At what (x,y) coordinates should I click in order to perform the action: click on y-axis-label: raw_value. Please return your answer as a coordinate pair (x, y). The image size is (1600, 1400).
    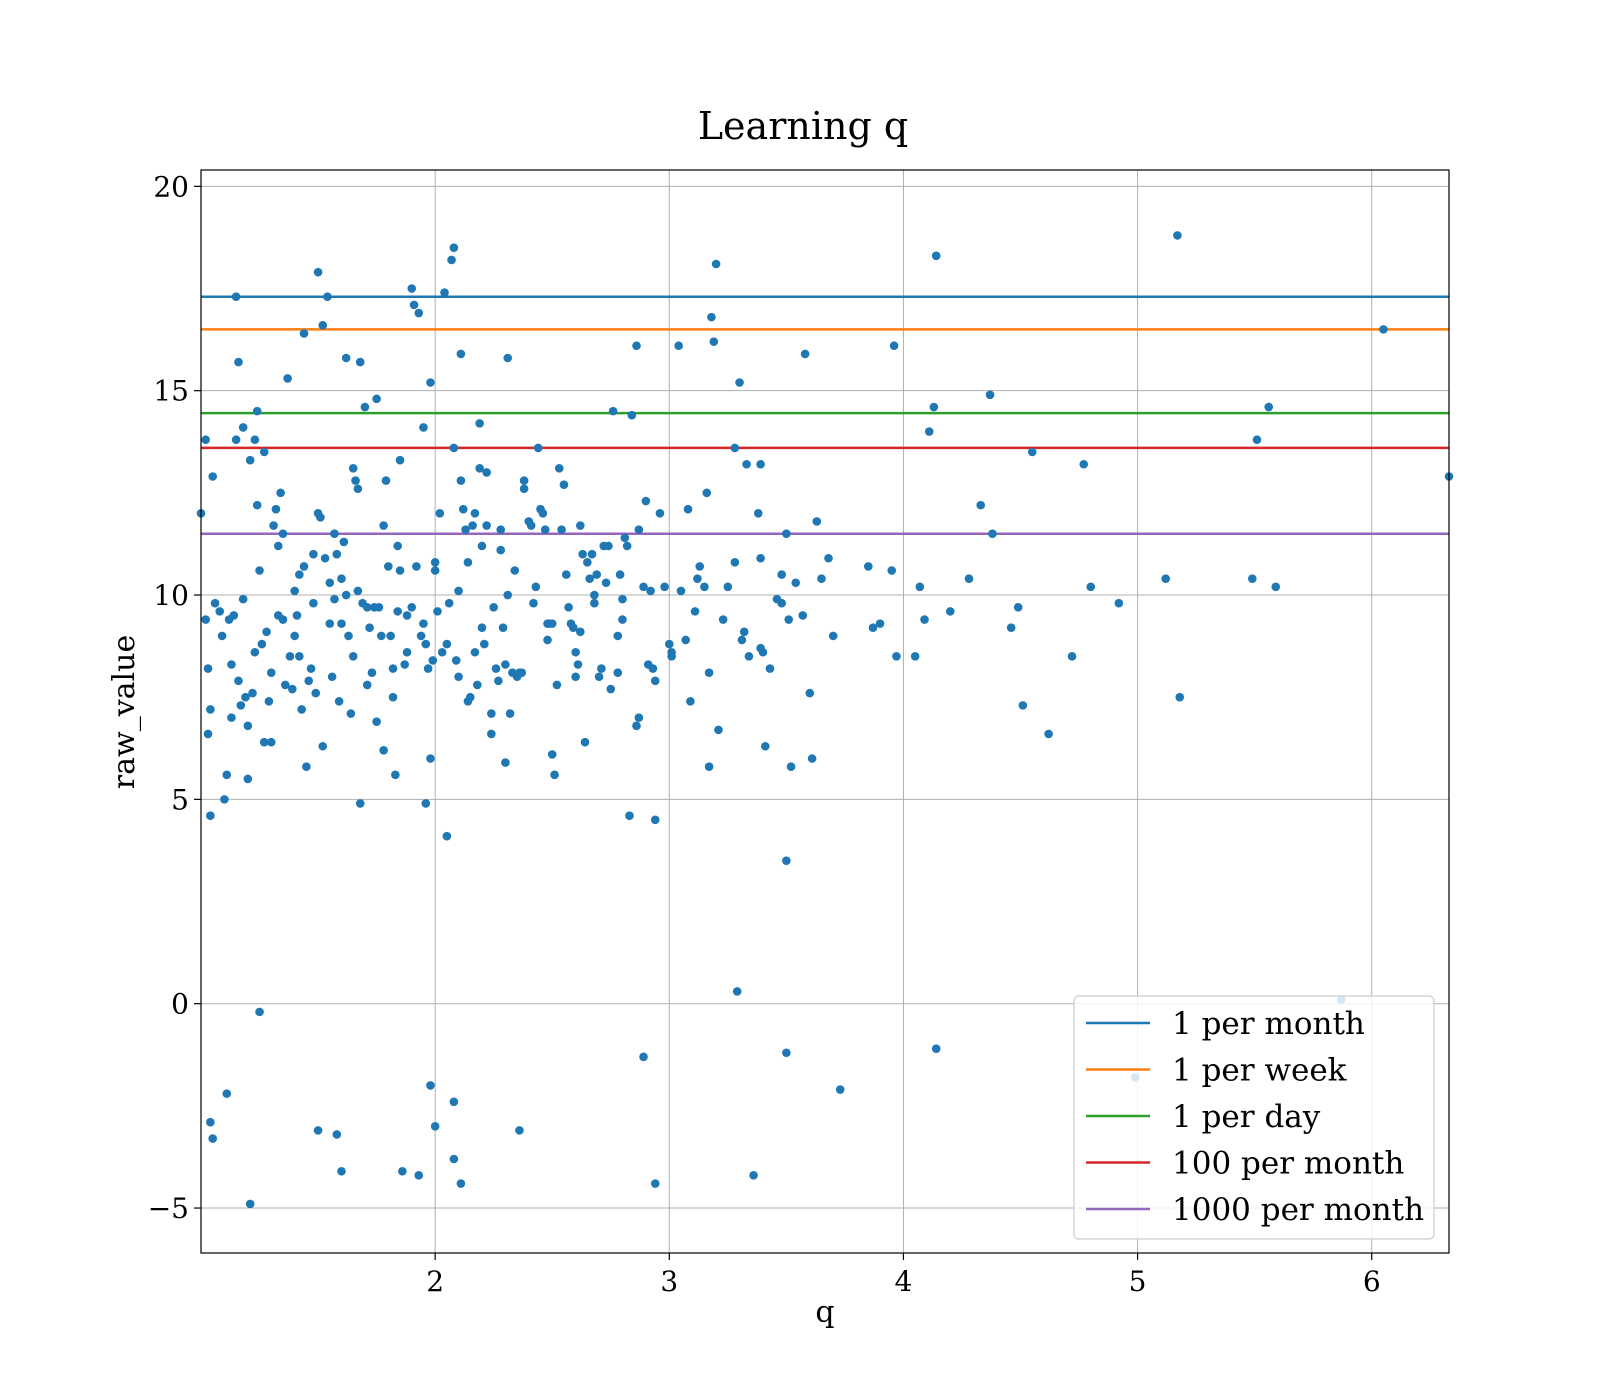
    Looking at the image, I should click on (124, 712).